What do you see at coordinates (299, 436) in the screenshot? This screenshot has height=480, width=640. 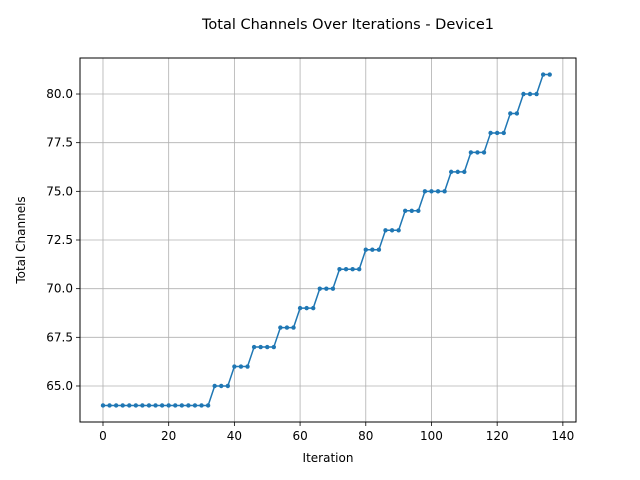 I see `x-tick-label: 60` at bounding box center [299, 436].